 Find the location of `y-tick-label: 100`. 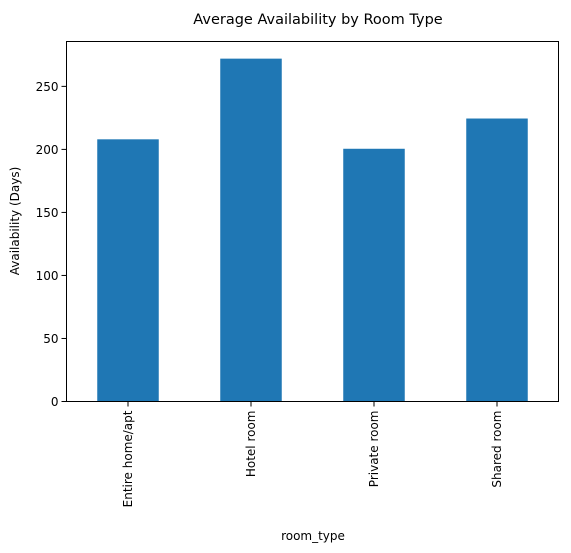

y-tick-label: 100 is located at coordinates (47, 276).